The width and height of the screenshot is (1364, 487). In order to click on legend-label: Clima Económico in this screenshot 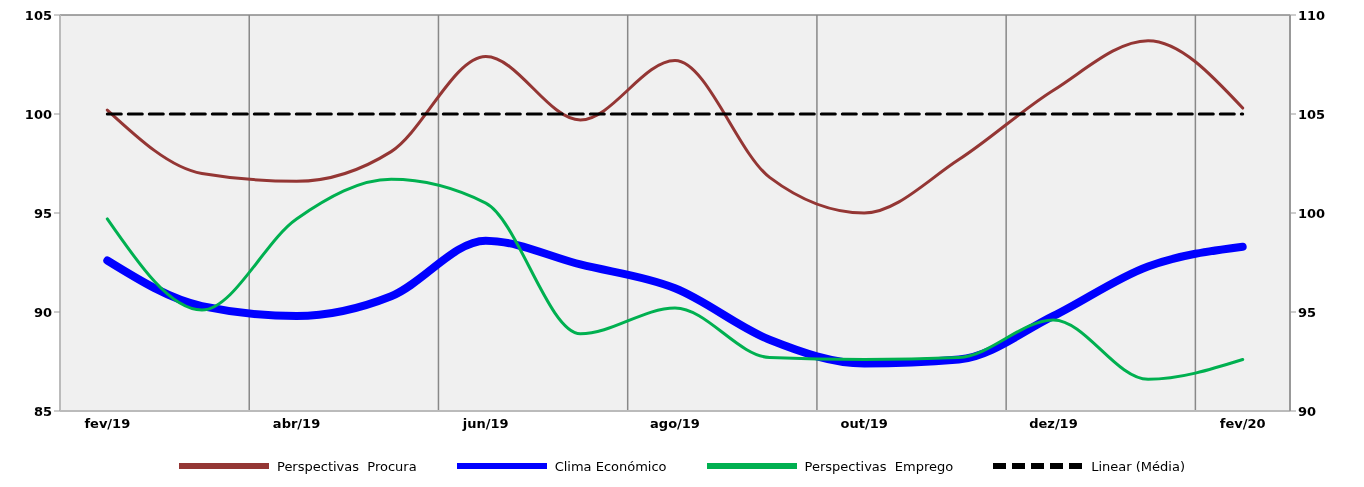, I will do `click(610, 466)`.